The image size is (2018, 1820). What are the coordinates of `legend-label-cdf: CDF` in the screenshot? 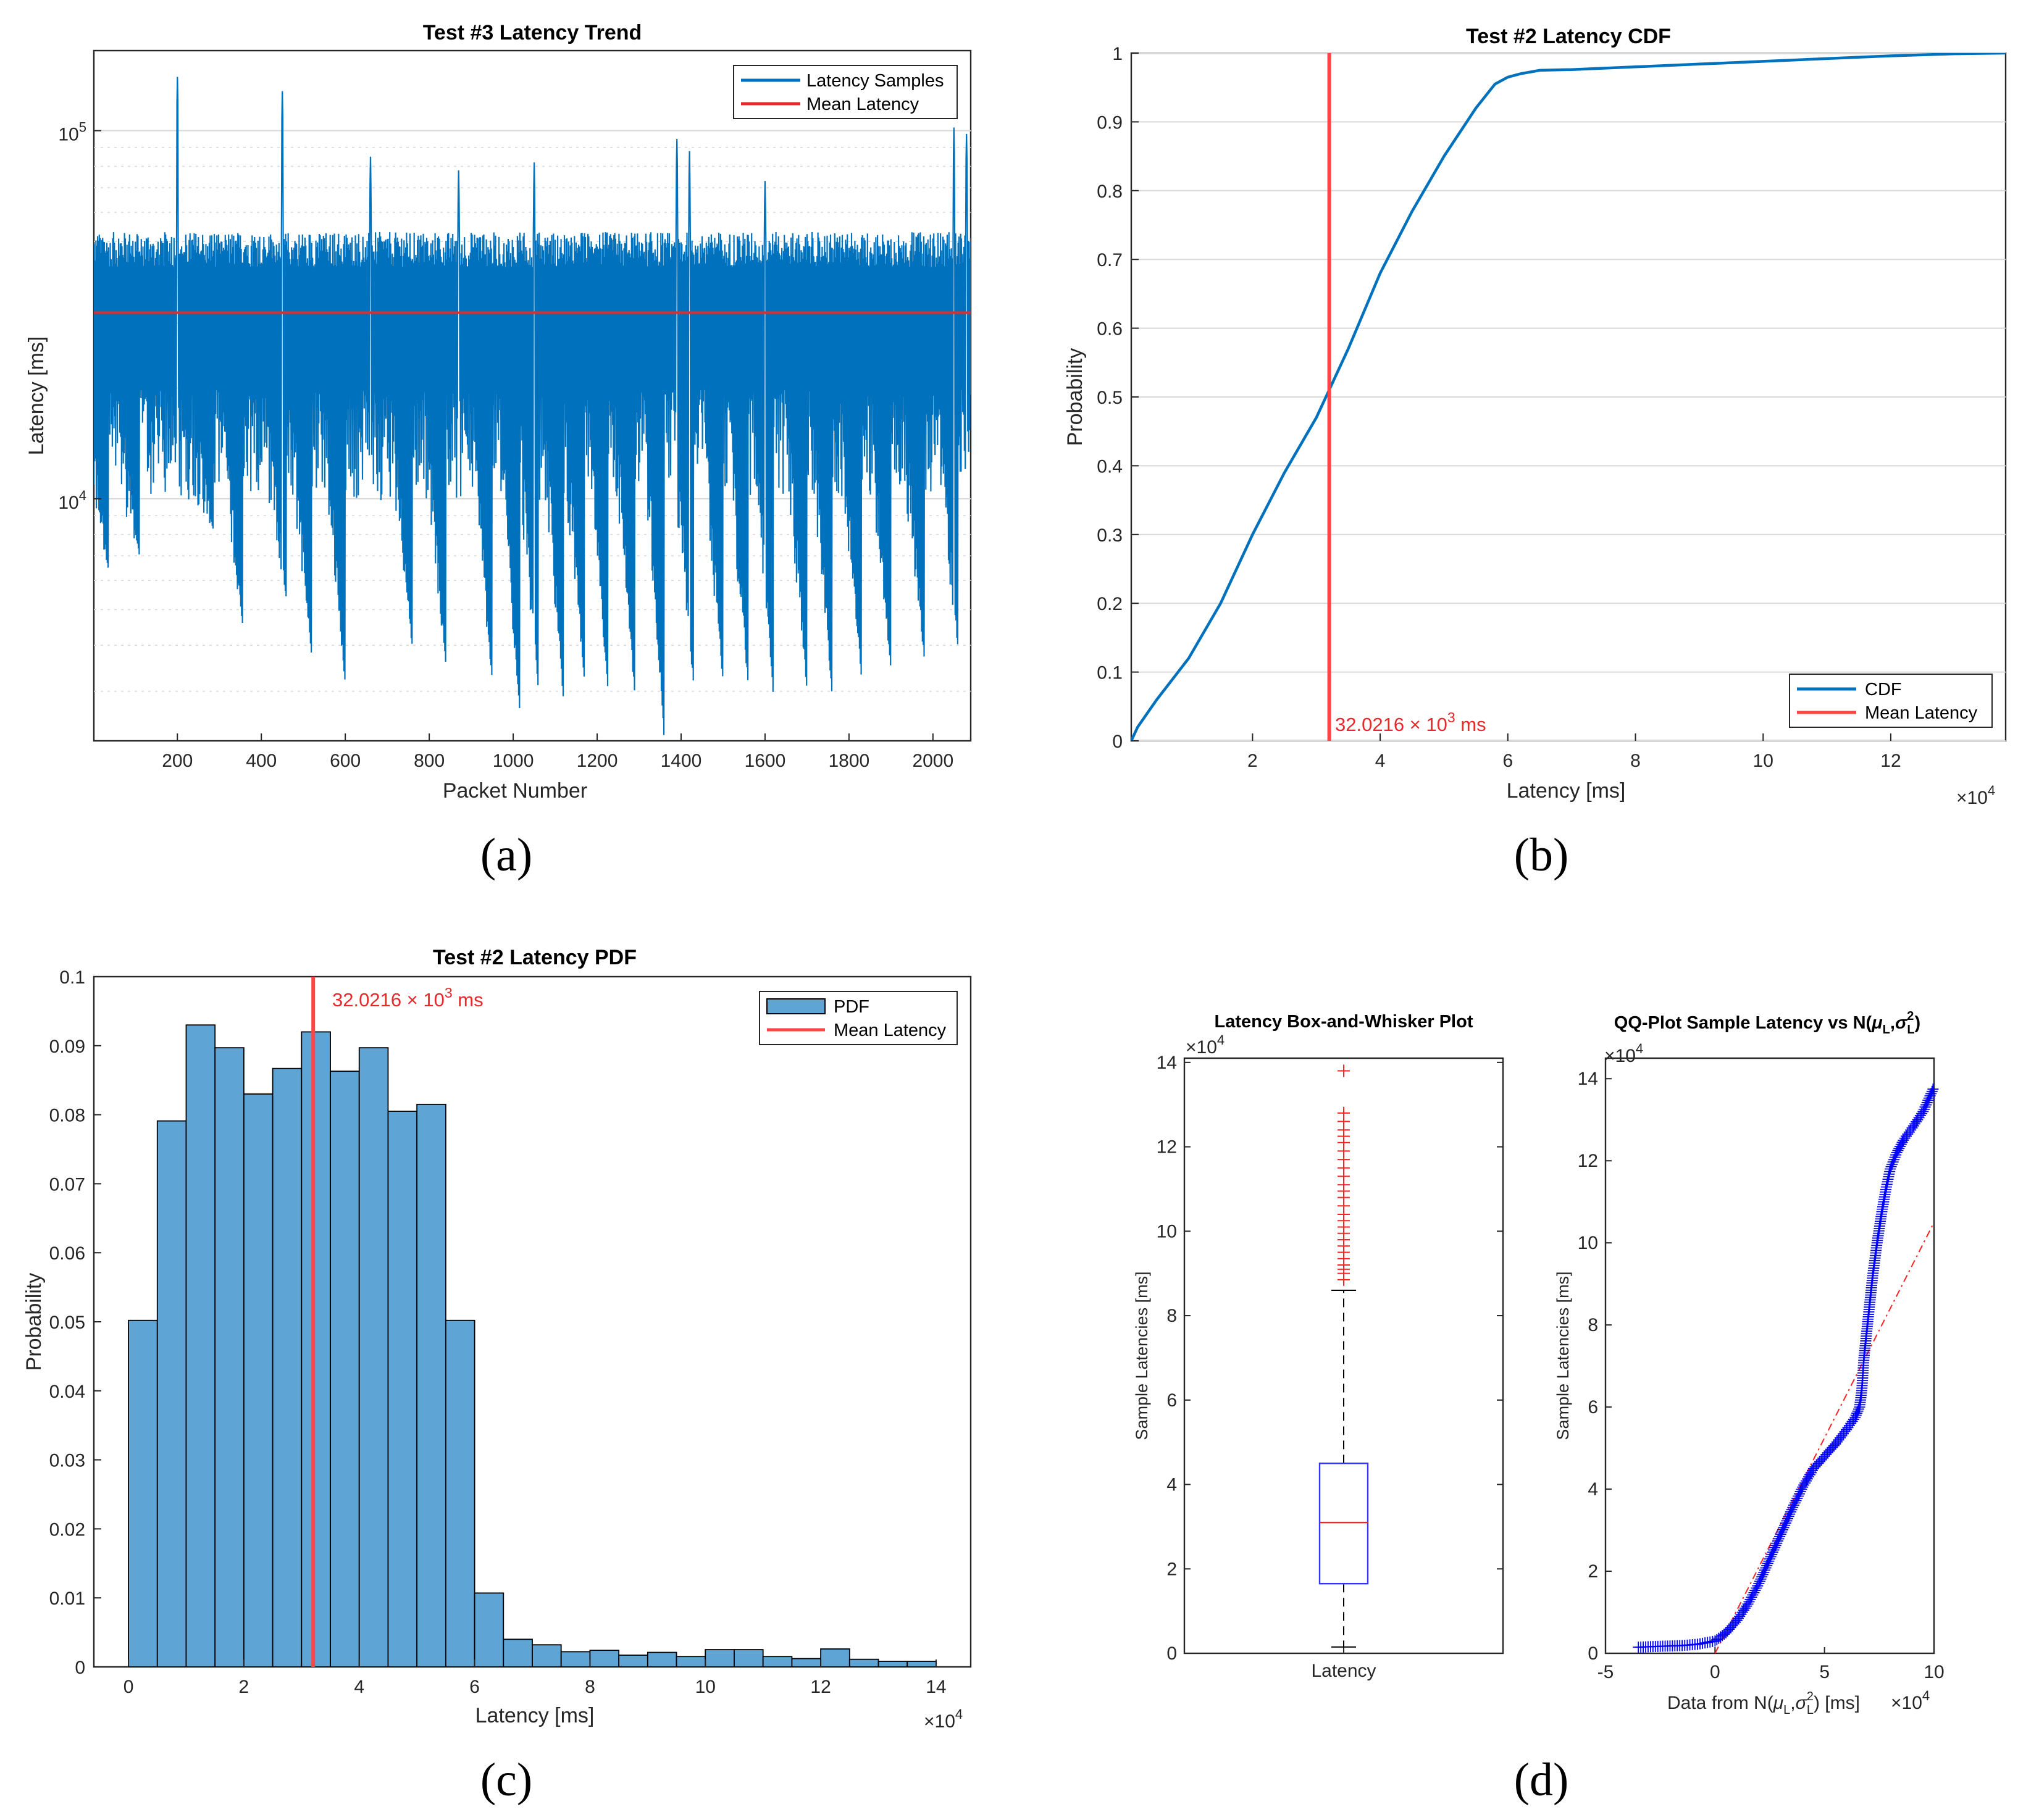 It's located at (1884, 689).